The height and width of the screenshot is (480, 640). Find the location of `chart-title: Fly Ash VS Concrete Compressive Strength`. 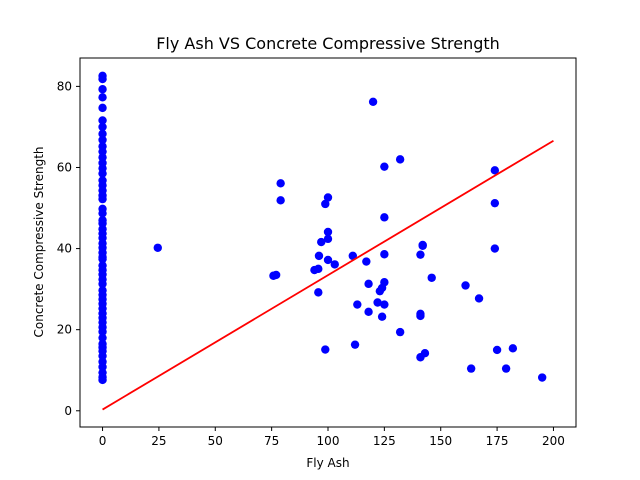

chart-title: Fly Ash VS Concrete Compressive Strength is located at coordinates (328, 43).